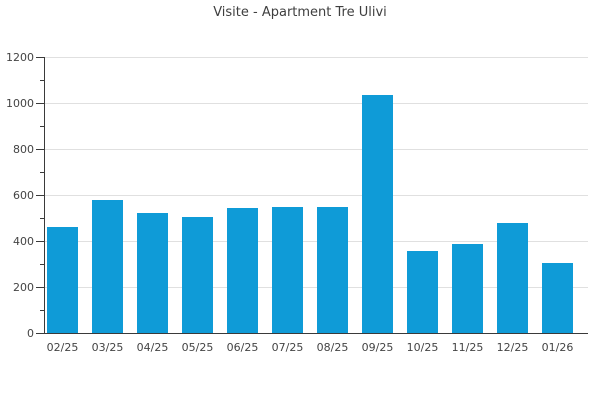 The width and height of the screenshot is (600, 400). What do you see at coordinates (107, 266) in the screenshot?
I see `bar-03/25` at bounding box center [107, 266].